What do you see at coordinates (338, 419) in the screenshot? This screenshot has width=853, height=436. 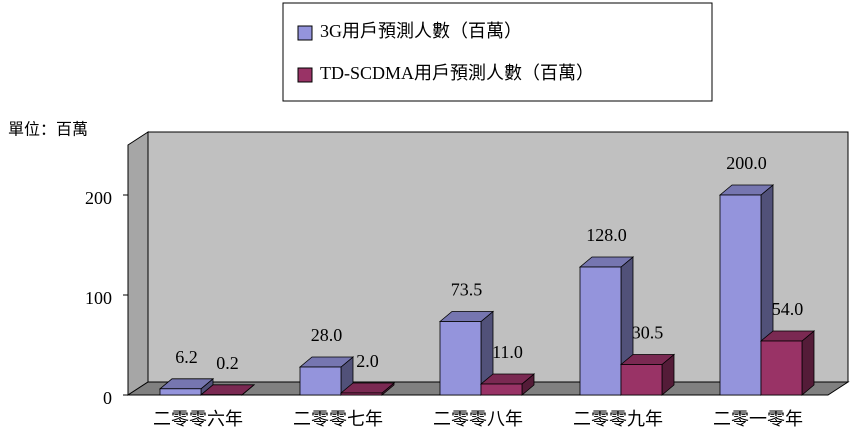 I see `x-tick-label: 二零零七年` at bounding box center [338, 419].